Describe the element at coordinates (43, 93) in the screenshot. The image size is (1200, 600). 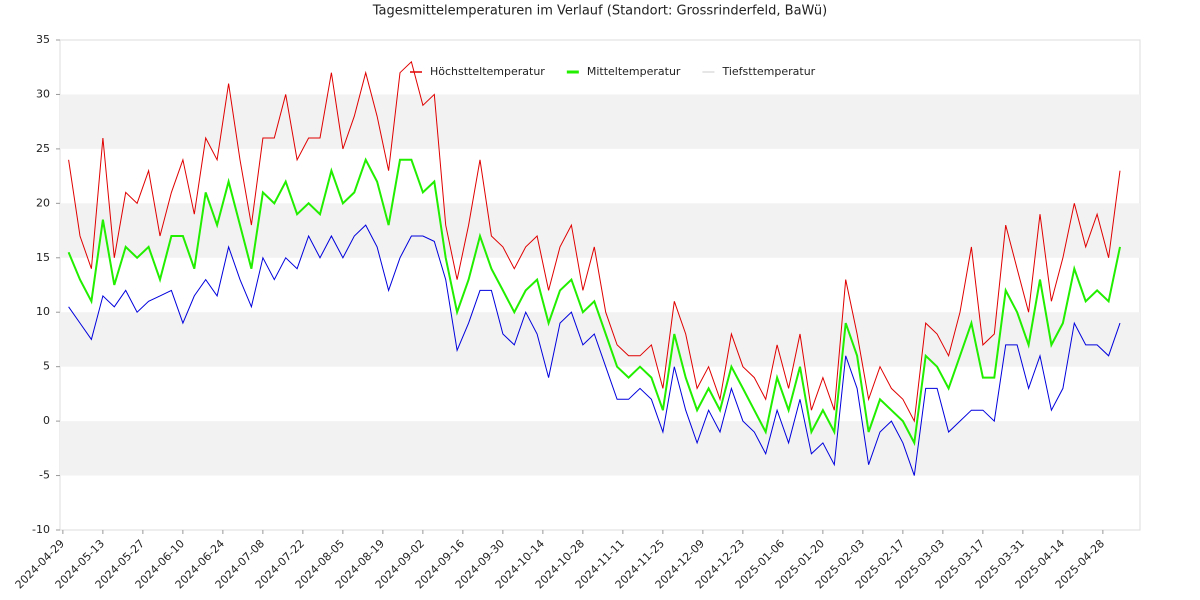
I see `y-tick-label: 30` at that location.